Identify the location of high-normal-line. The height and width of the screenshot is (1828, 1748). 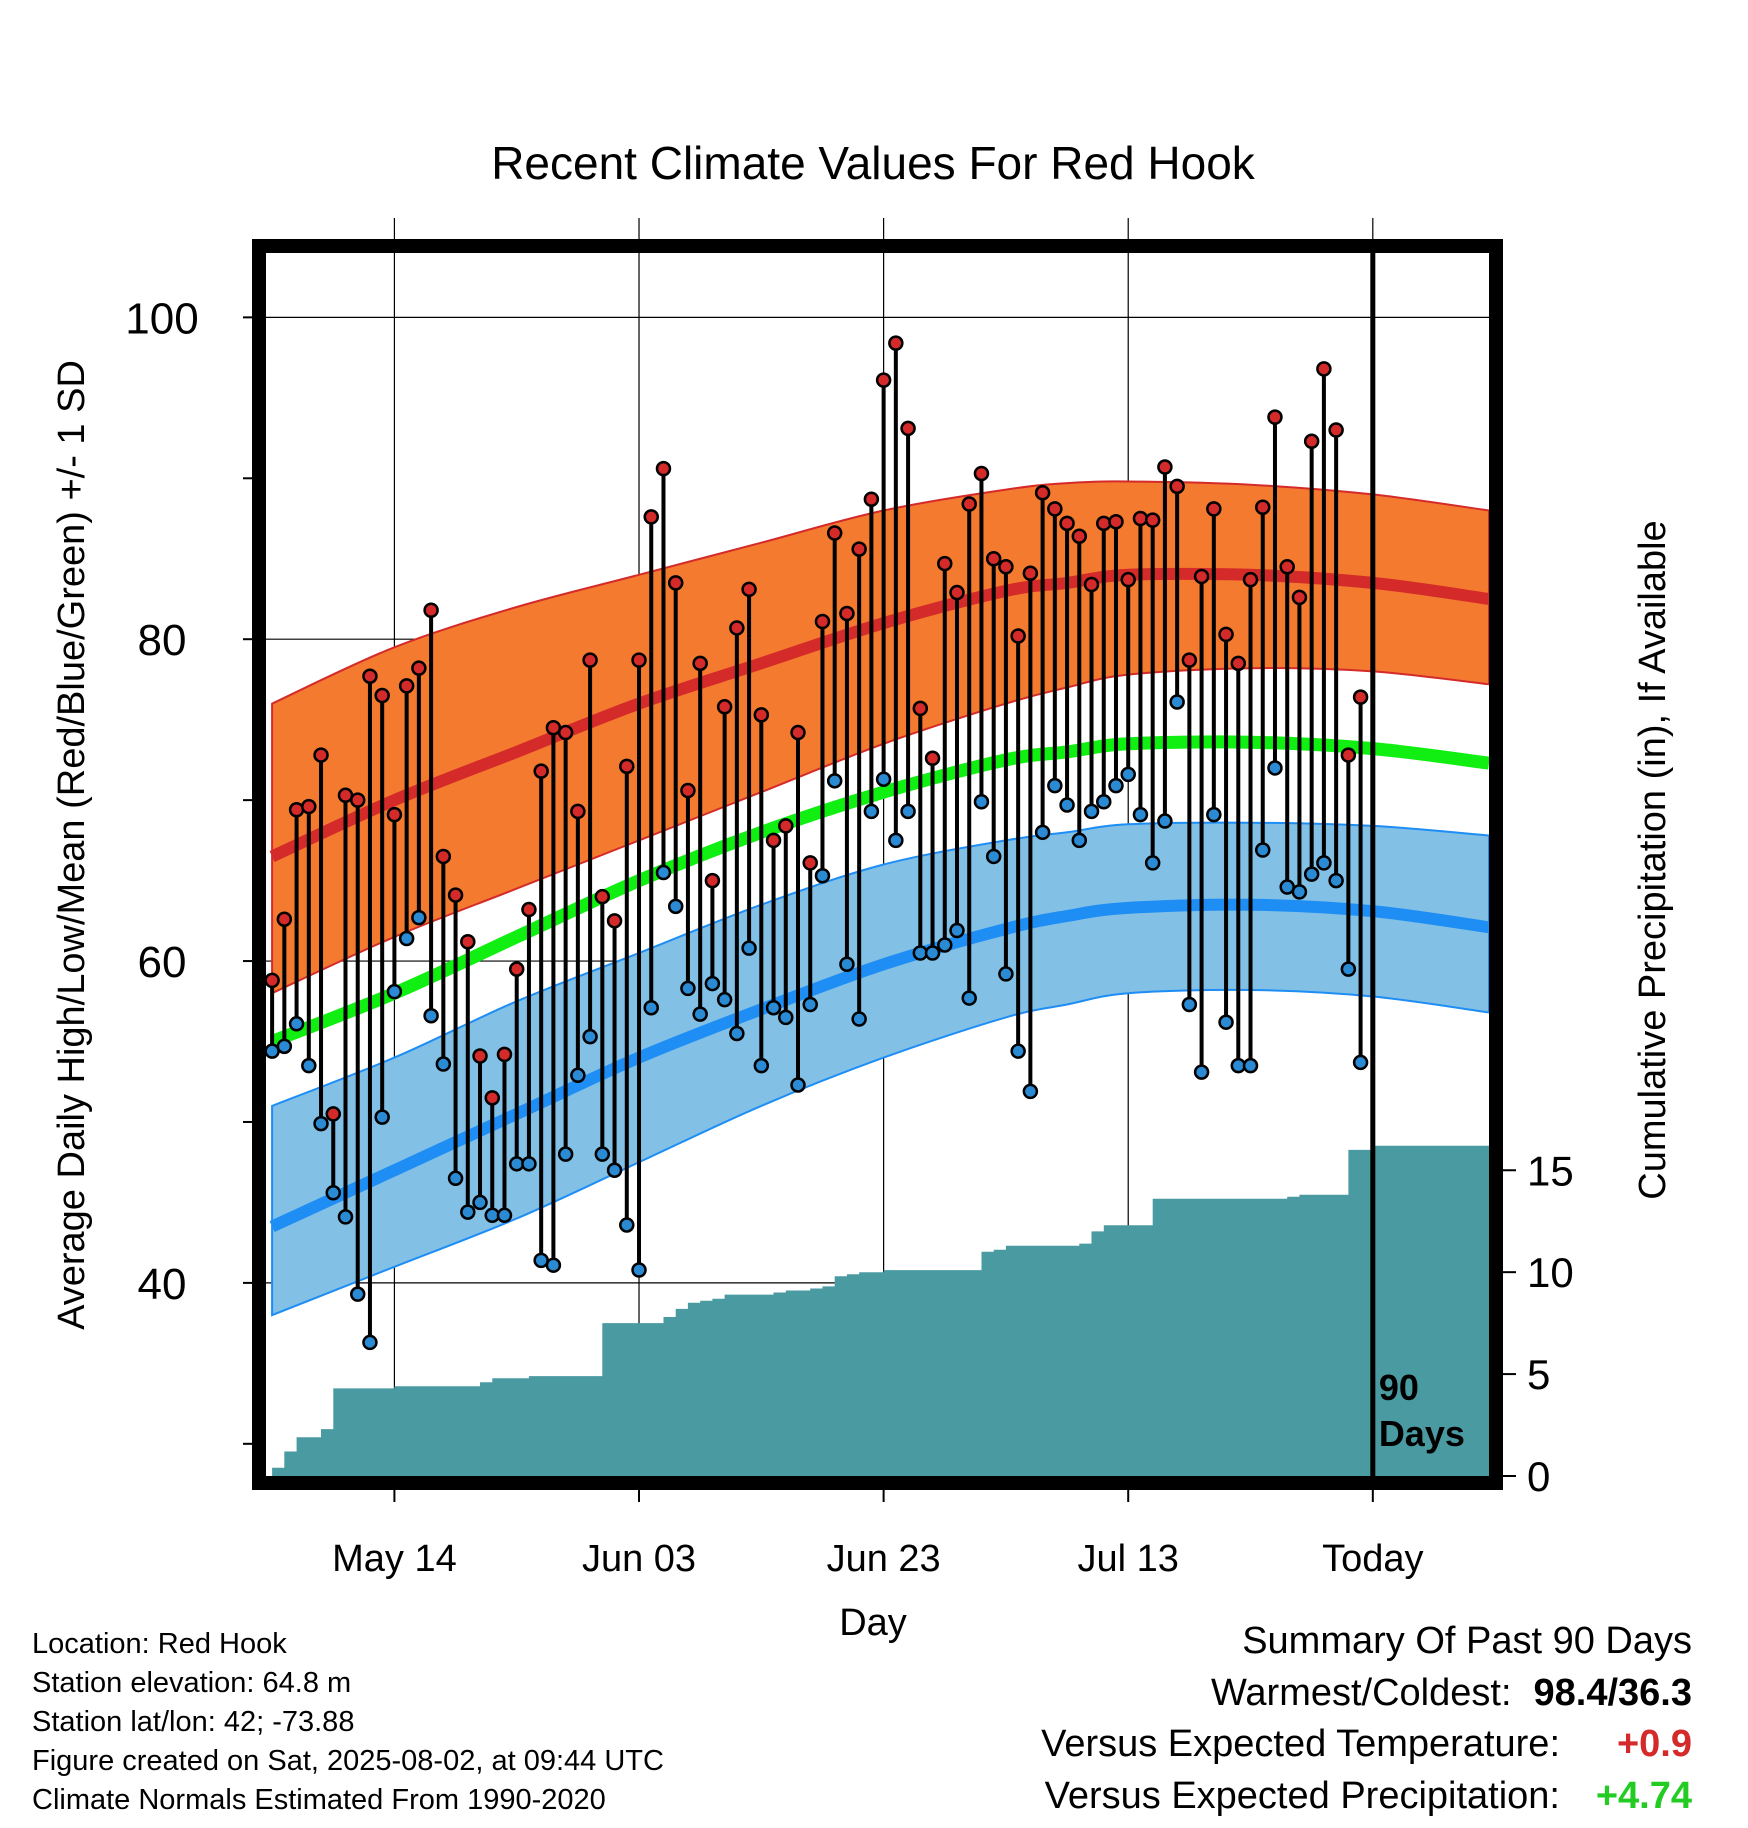
(879, 714).